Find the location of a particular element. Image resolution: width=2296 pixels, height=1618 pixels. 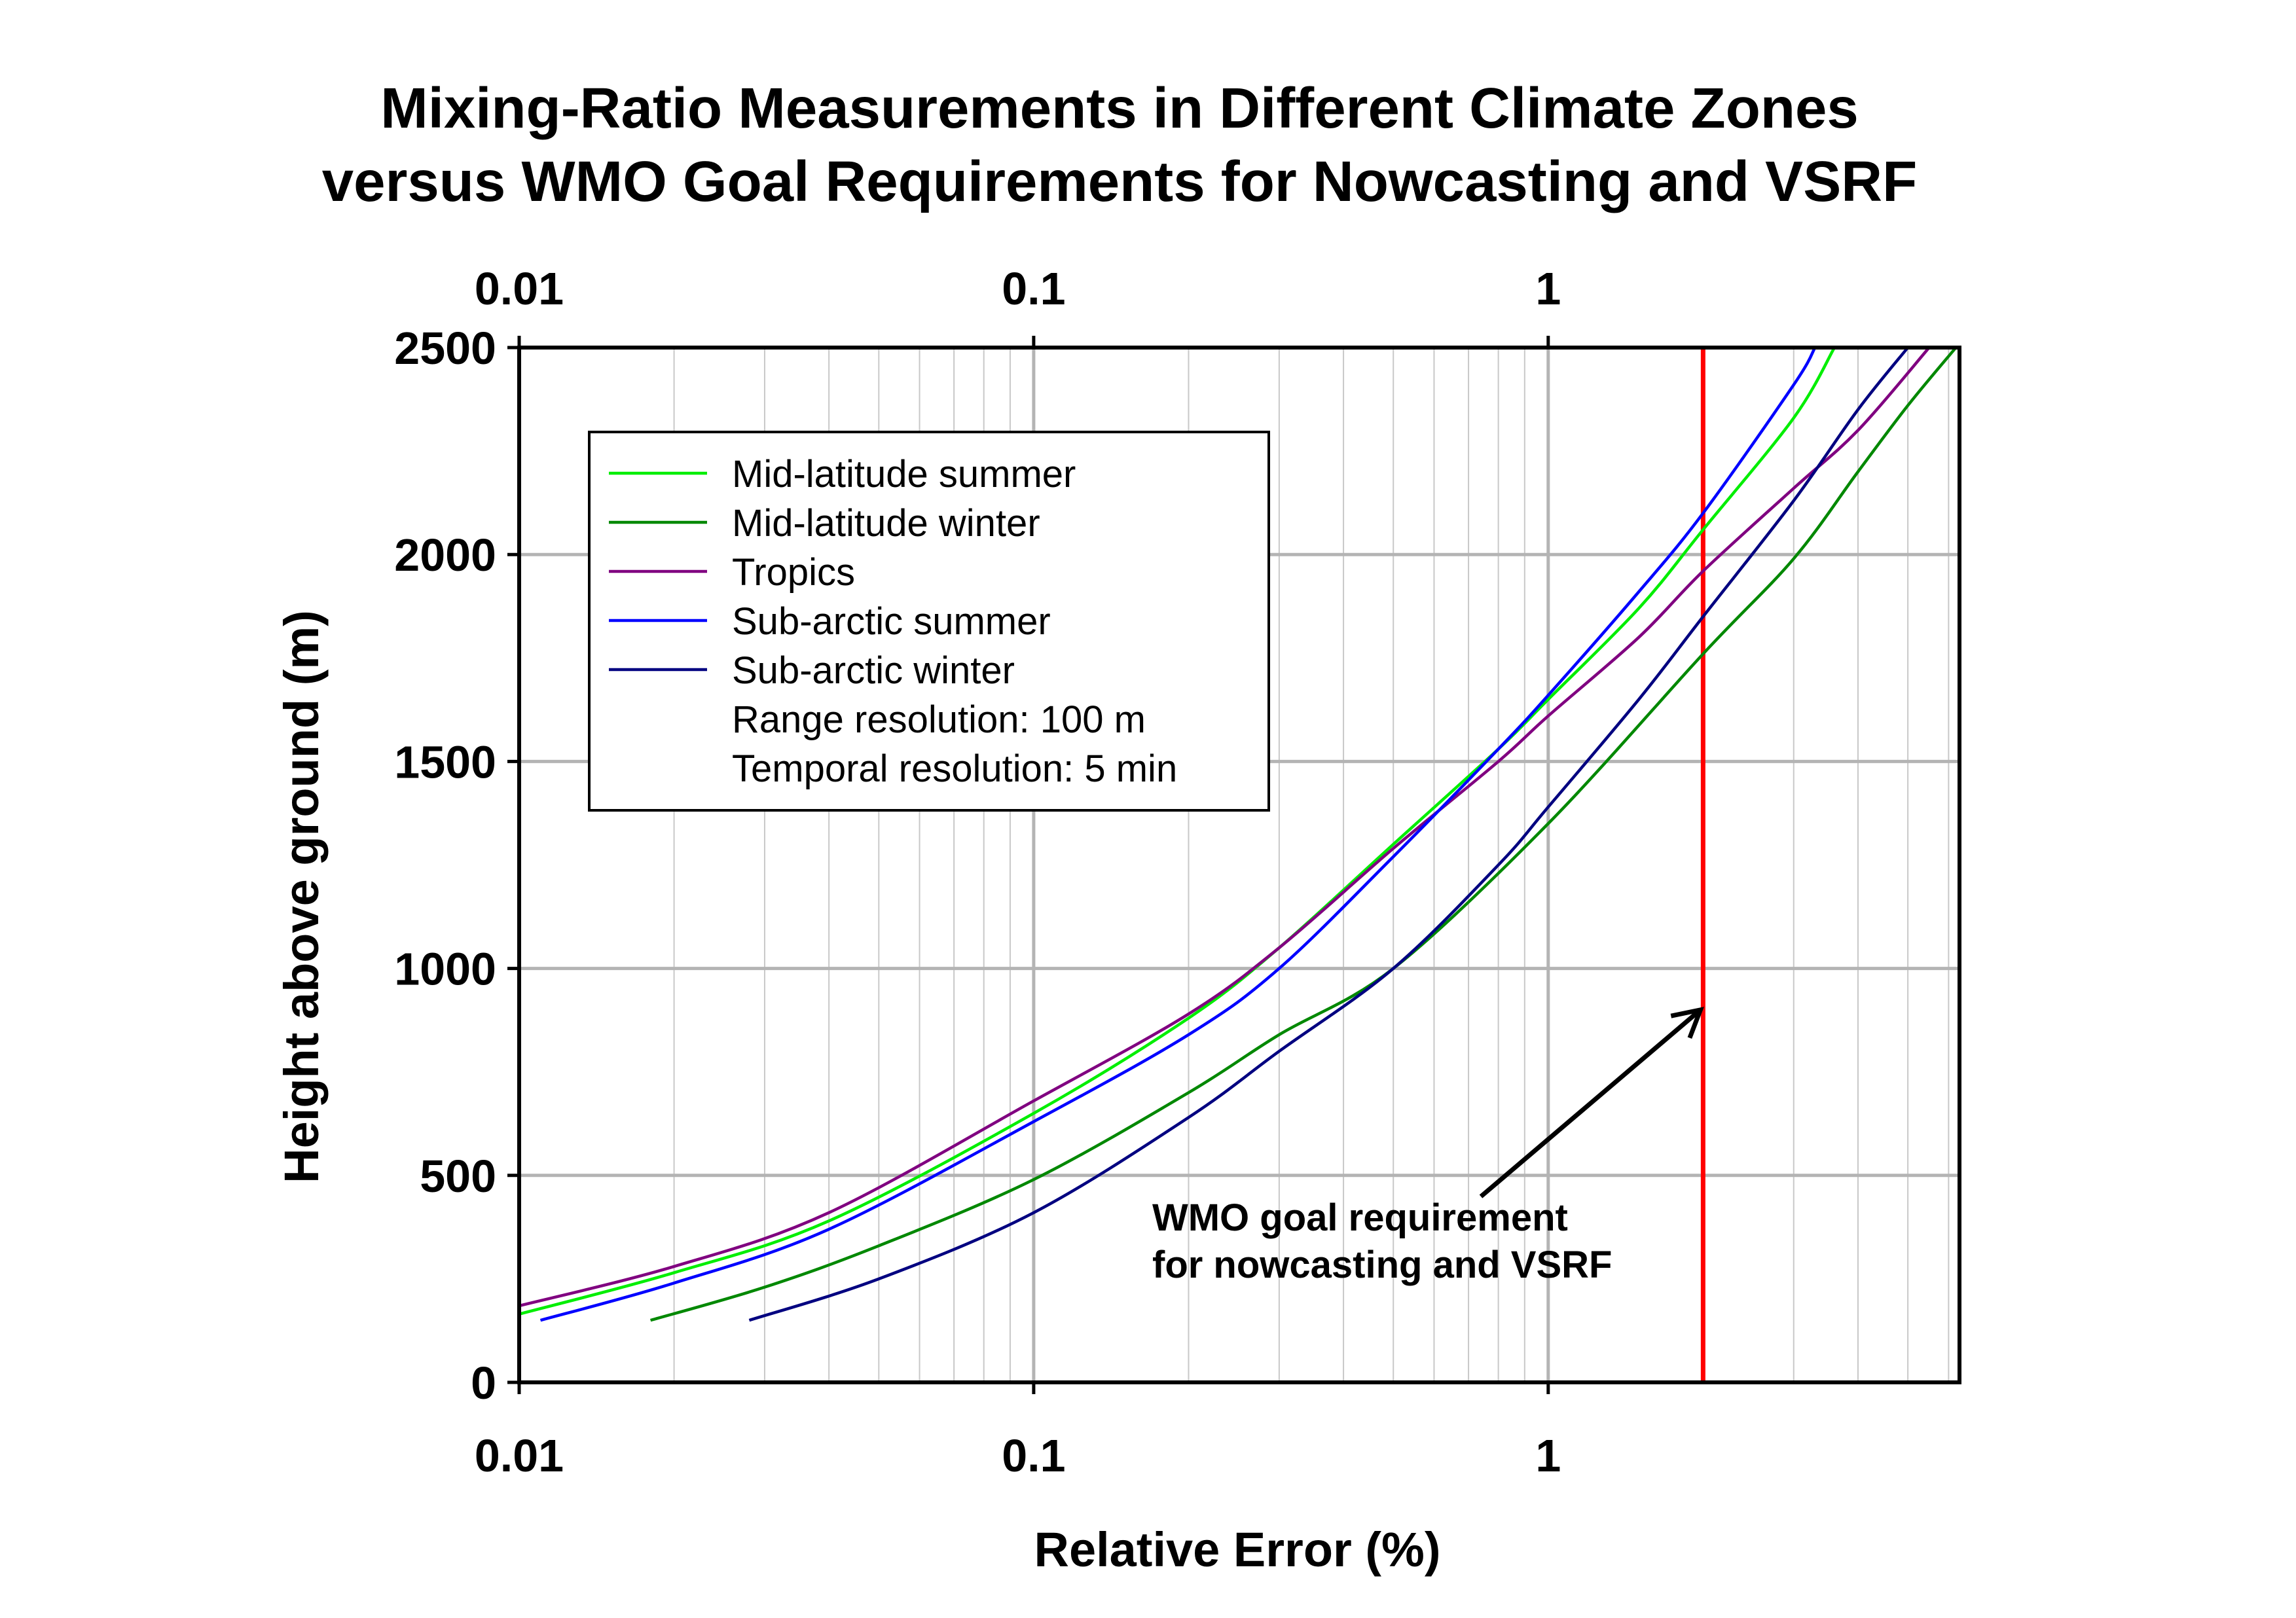

y-tick-label: 1000 is located at coordinates (445, 969).